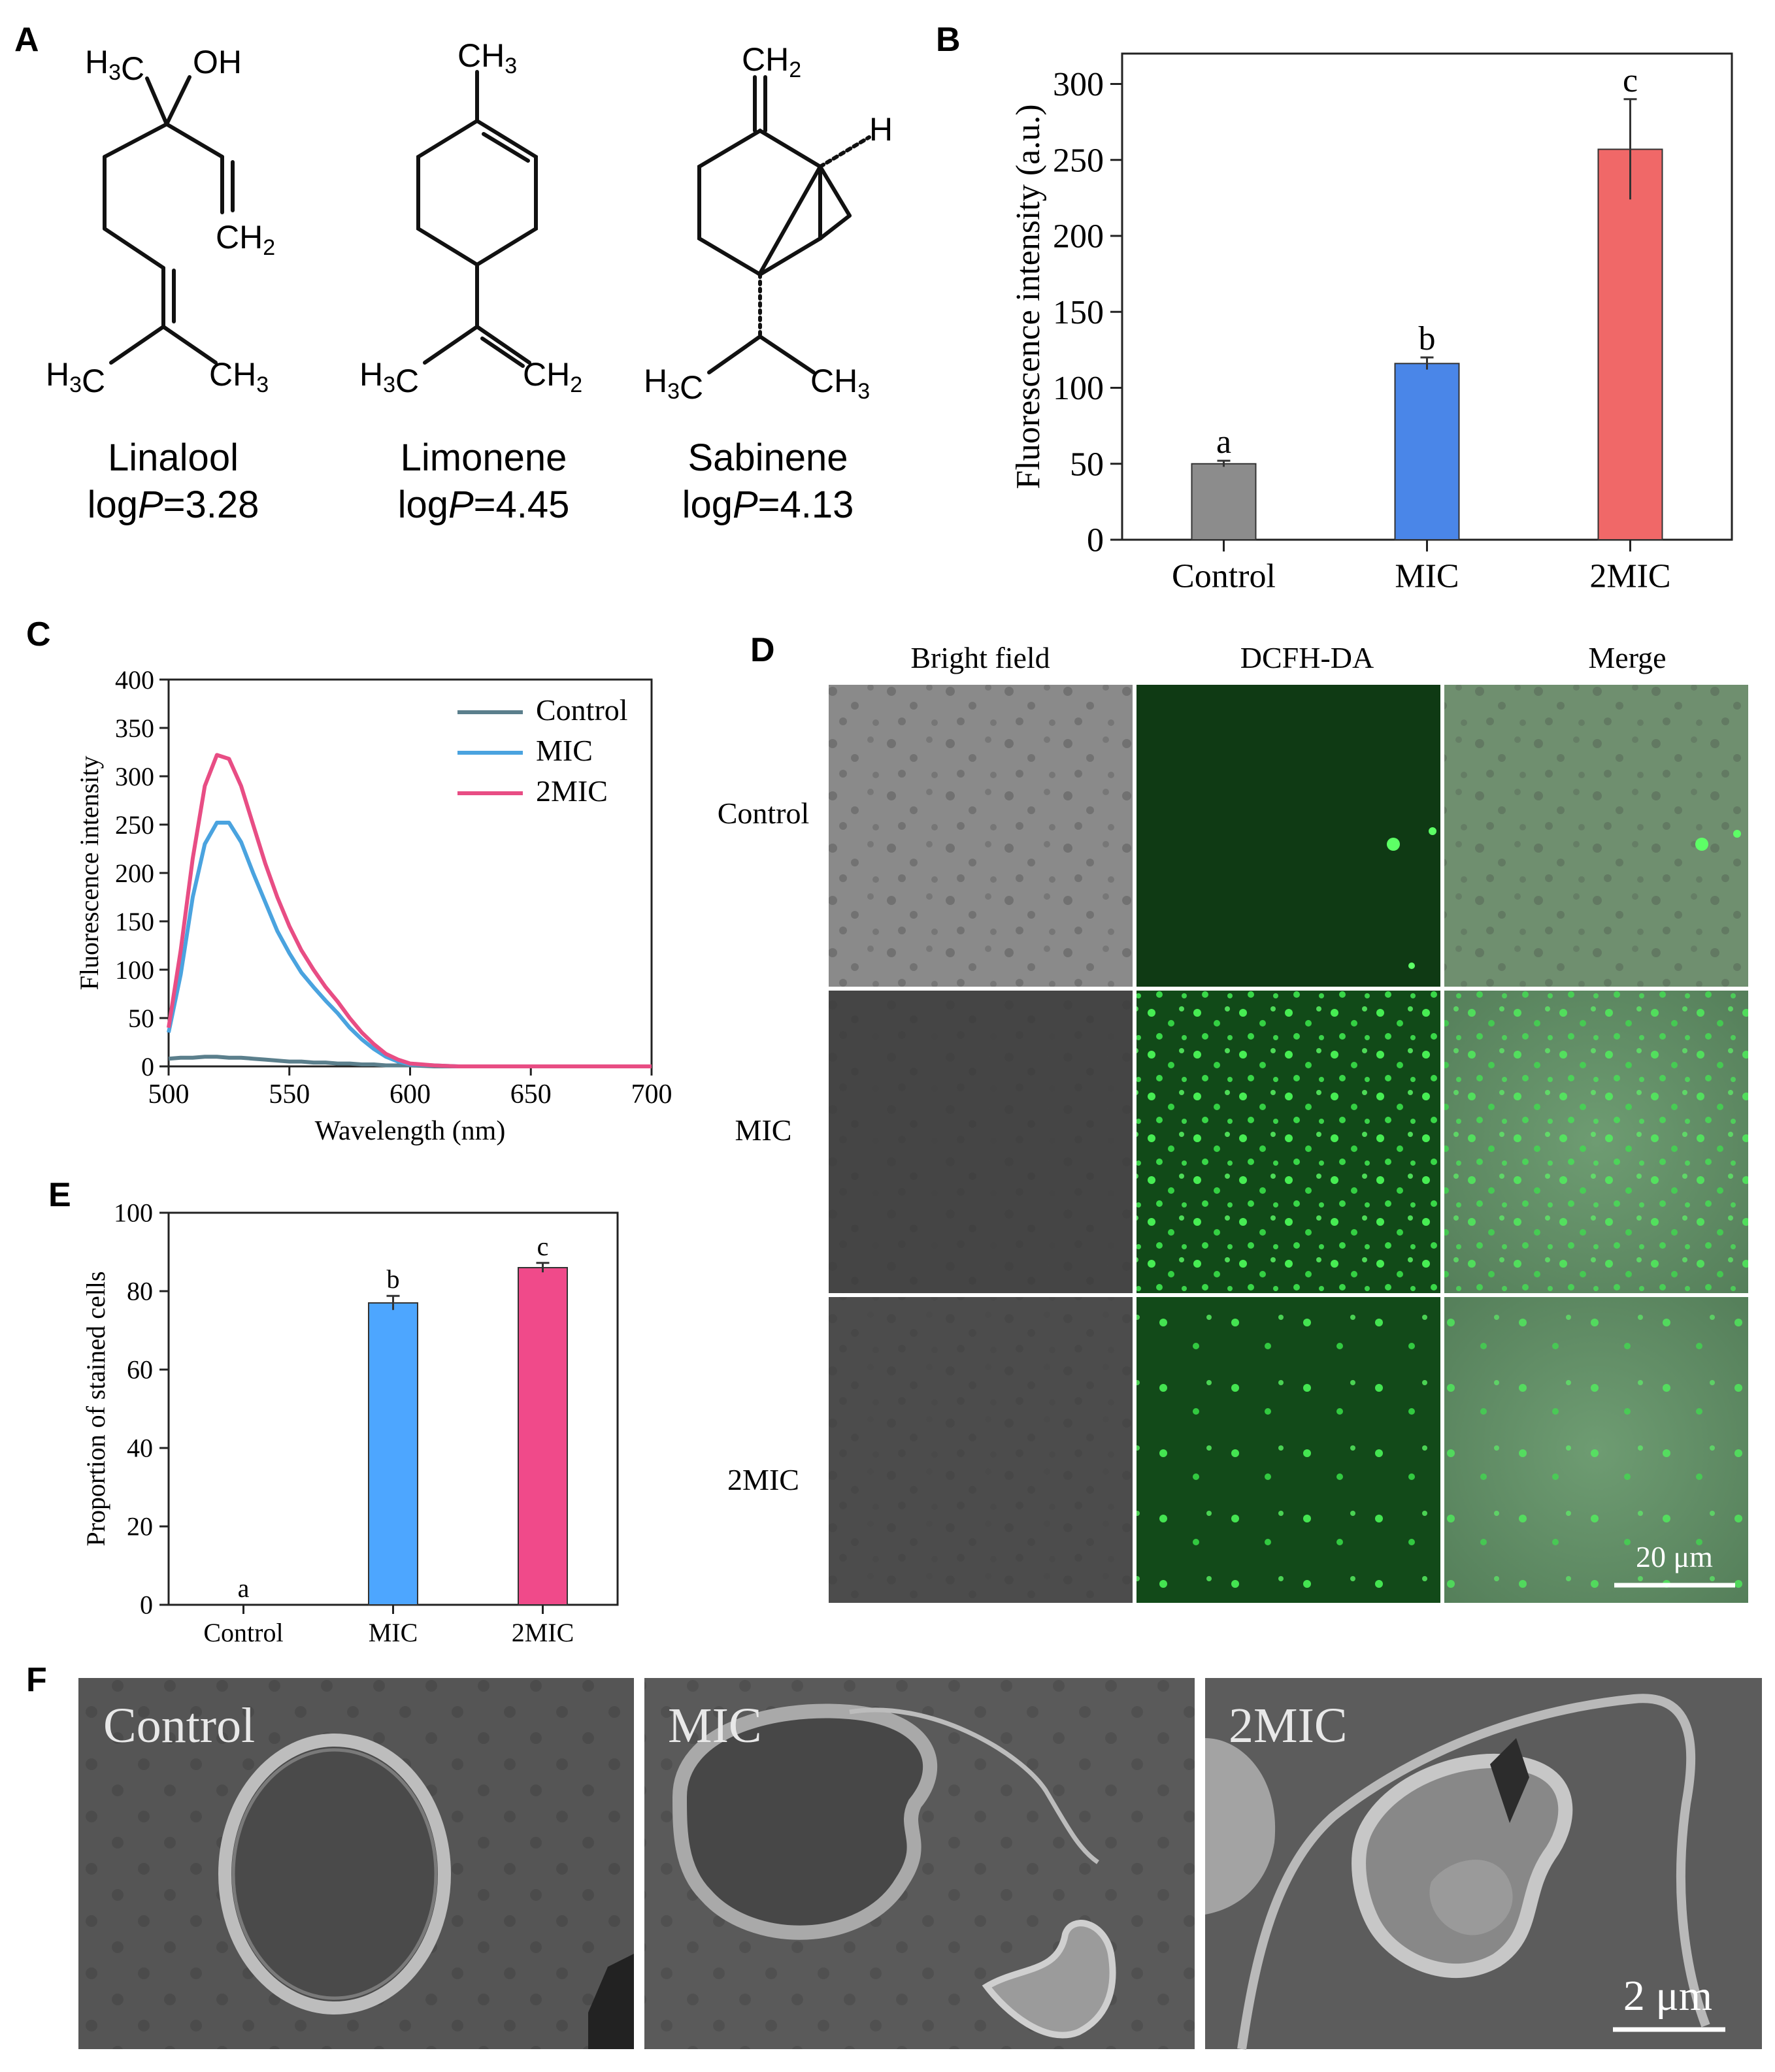  Describe the element at coordinates (38, 634) in the screenshot. I see `panel-label-c: C` at that location.